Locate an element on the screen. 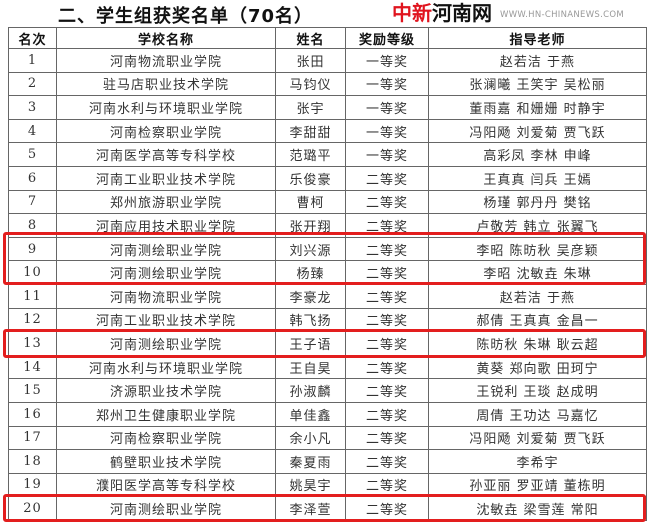 Image resolution: width=650 pixels, height=522 pixels. watermark-logo-black: 河南网 is located at coordinates (462, 13).